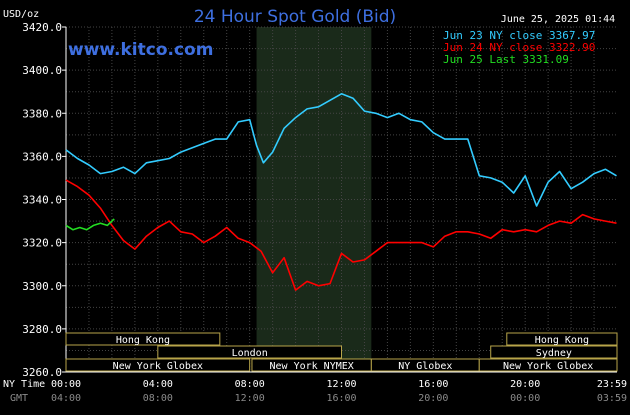 The width and height of the screenshot is (630, 415). Describe the element at coordinates (19, 398) in the screenshot. I see `gmt-label: GMT` at that location.